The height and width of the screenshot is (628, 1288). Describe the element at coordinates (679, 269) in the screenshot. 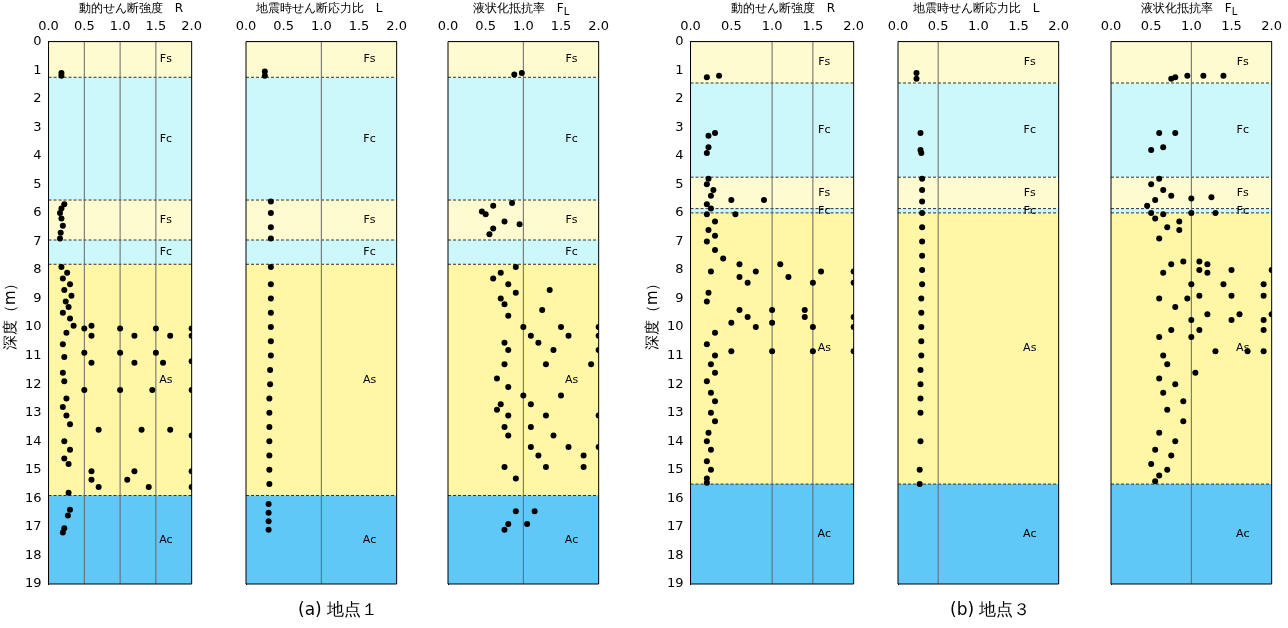

I see `y-tick-label: 8` at that location.